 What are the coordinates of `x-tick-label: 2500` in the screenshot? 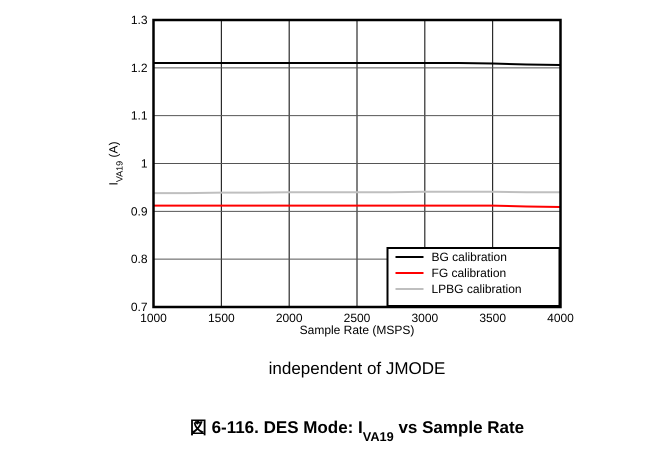 It's located at (357, 318).